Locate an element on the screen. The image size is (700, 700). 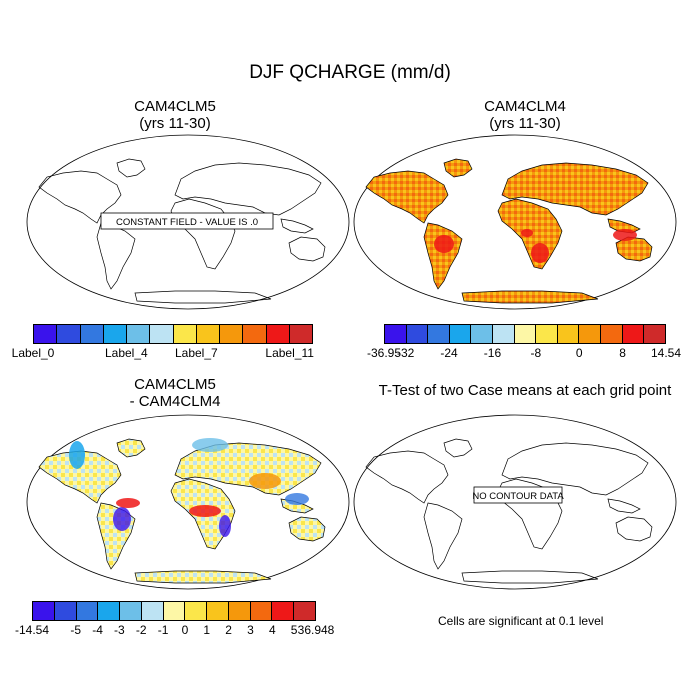
significance-footnote: Cells are significant at 0.1 level is located at coordinates (521, 621).